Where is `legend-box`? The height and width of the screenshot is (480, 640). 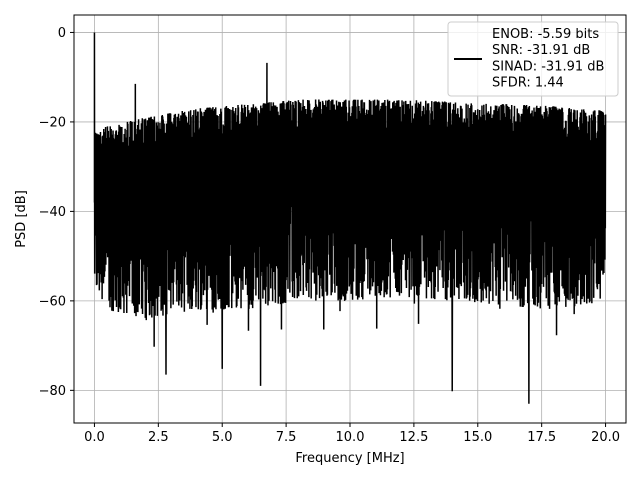
legend-box is located at coordinates (533, 59).